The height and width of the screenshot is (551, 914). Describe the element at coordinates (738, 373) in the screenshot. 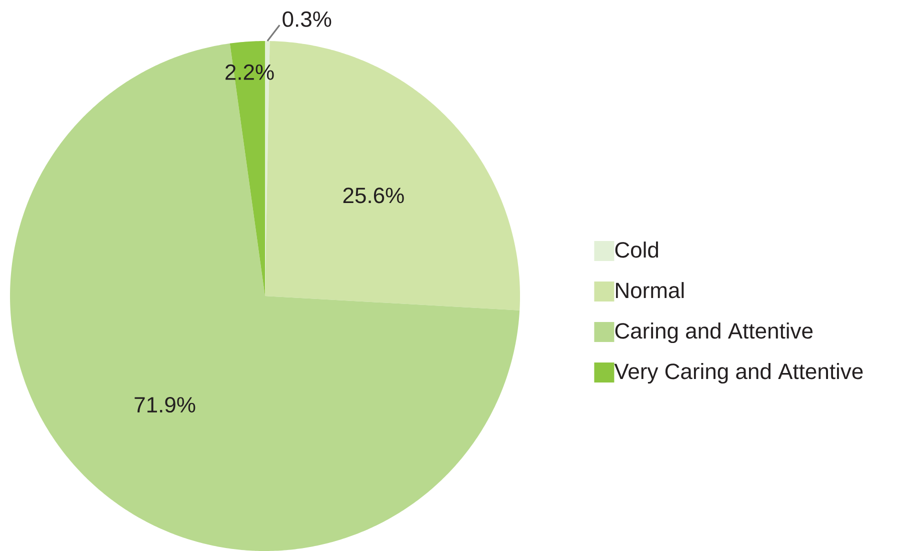

I see `legend-label: Very Caring and Attentive` at that location.